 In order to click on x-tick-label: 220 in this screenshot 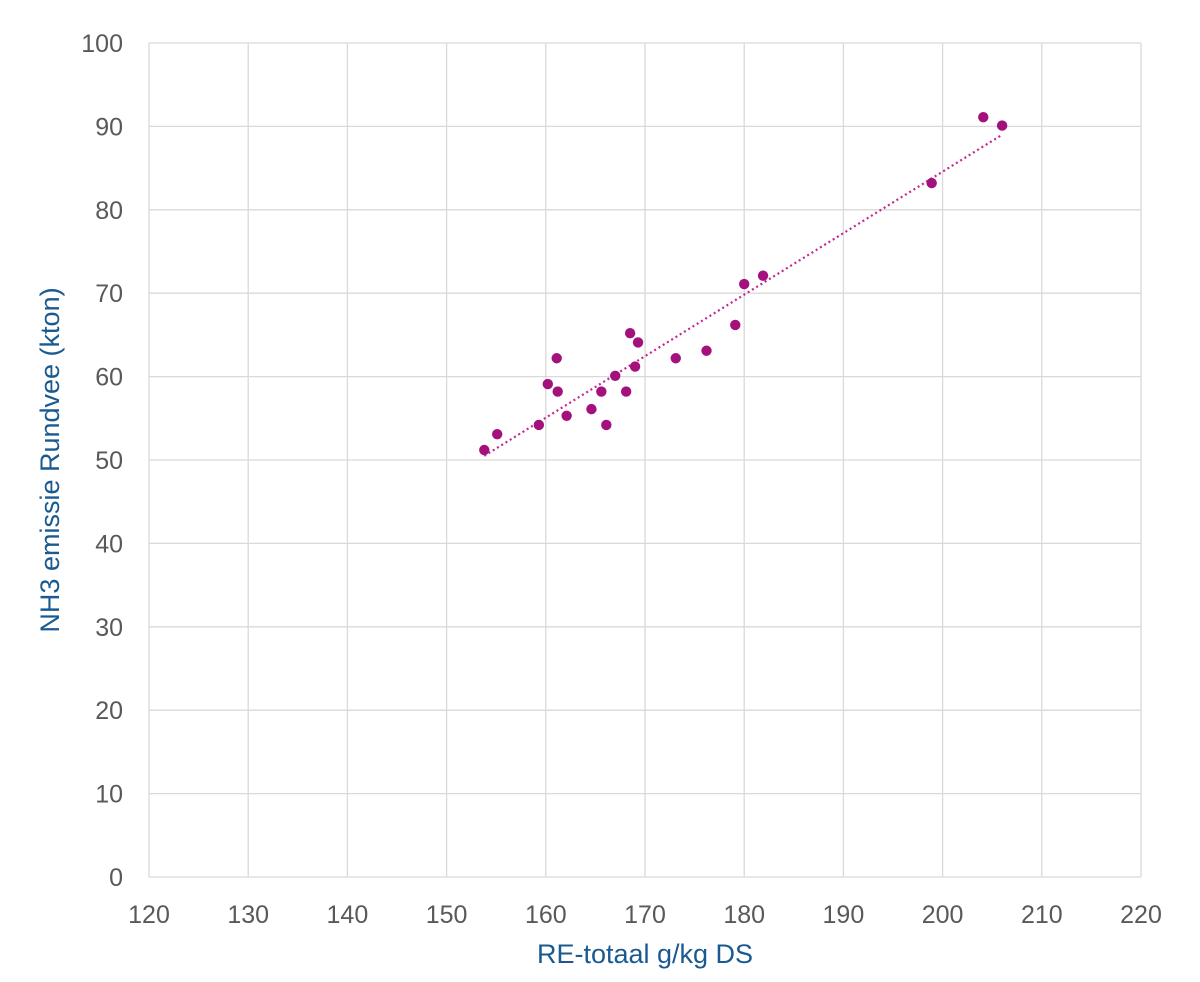, I will do `click(1141, 915)`.